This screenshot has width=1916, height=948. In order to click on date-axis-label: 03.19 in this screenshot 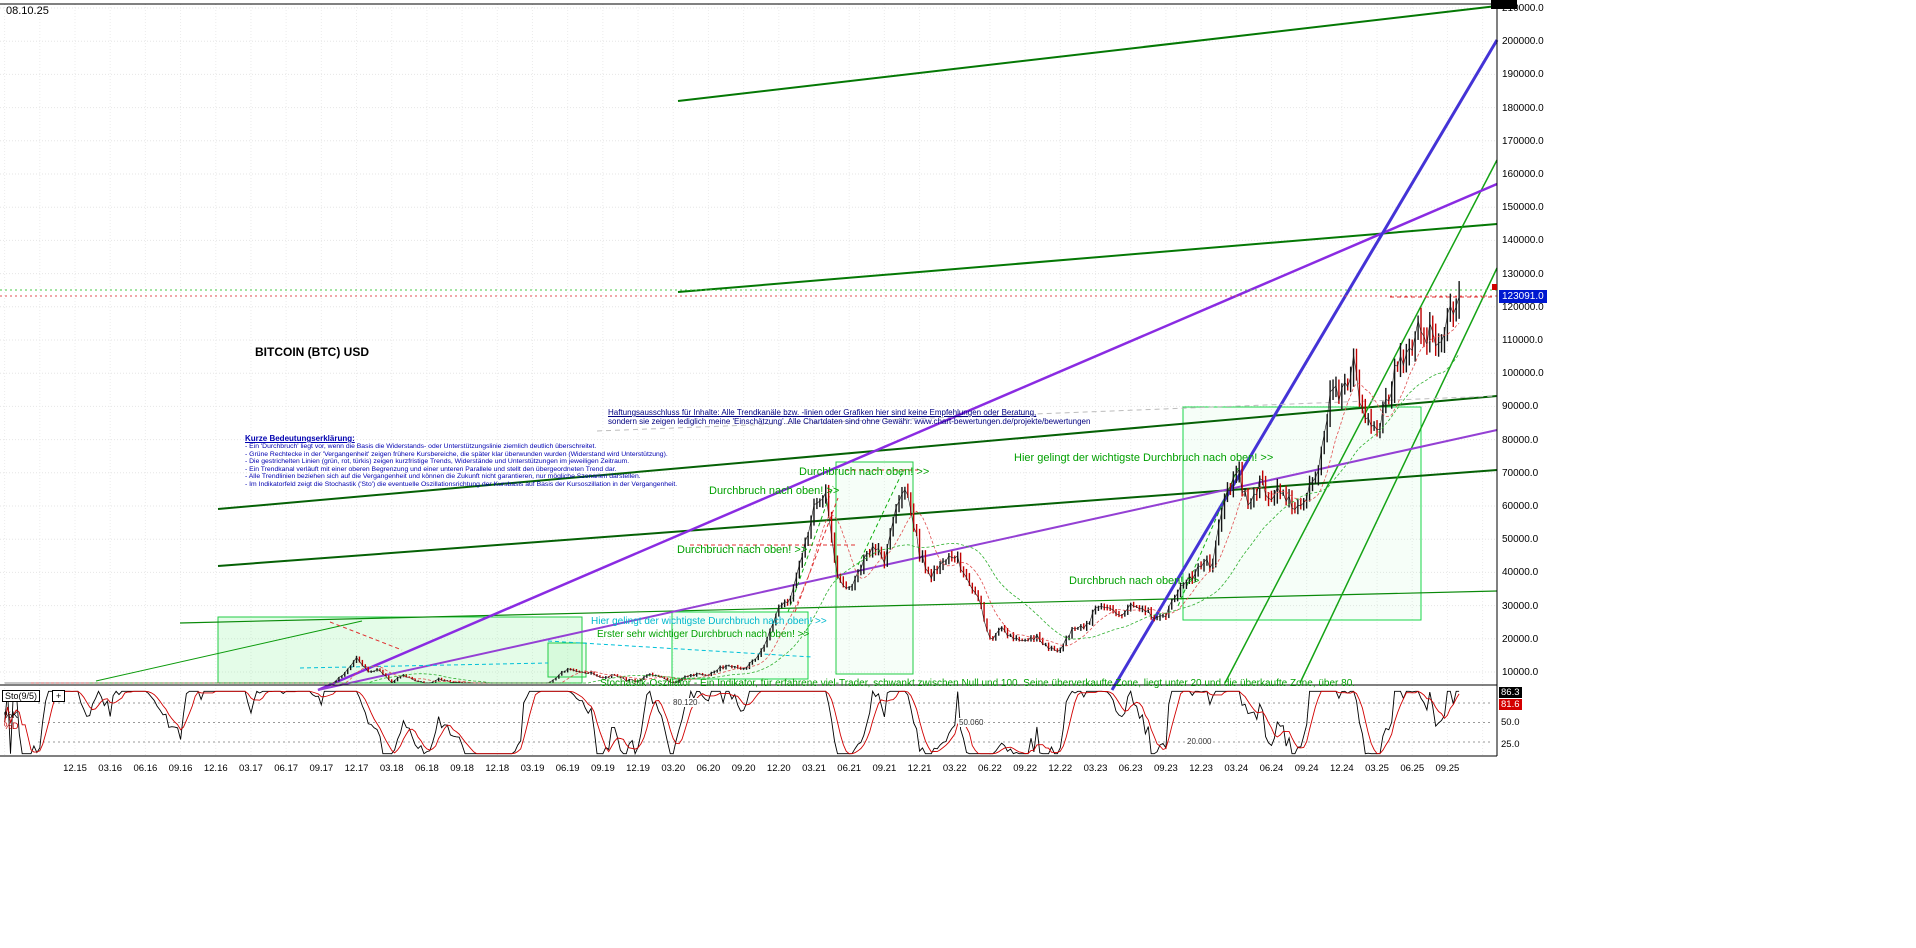, I will do `click(532, 768)`.